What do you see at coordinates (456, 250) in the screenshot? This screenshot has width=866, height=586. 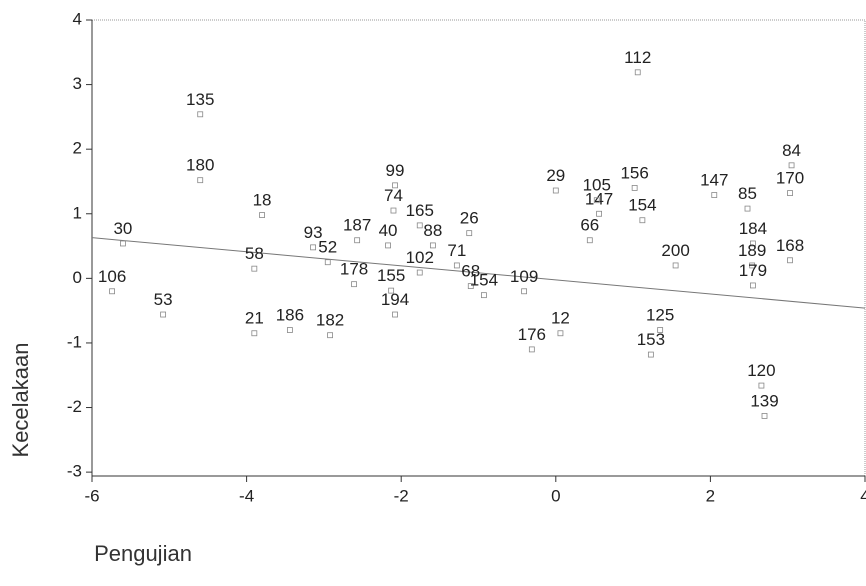 I see `point-label: 71` at bounding box center [456, 250].